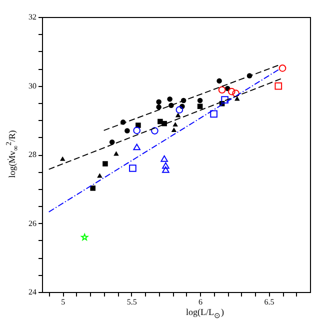 This screenshot has width=327, height=327. Describe the element at coordinates (63, 302) in the screenshot. I see `x-tick-label: 5` at that location.